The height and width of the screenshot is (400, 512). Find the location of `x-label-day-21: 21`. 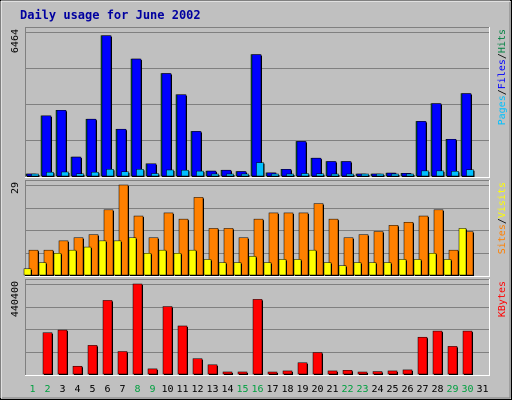

x-label-day-21: 21 is located at coordinates (332, 389).